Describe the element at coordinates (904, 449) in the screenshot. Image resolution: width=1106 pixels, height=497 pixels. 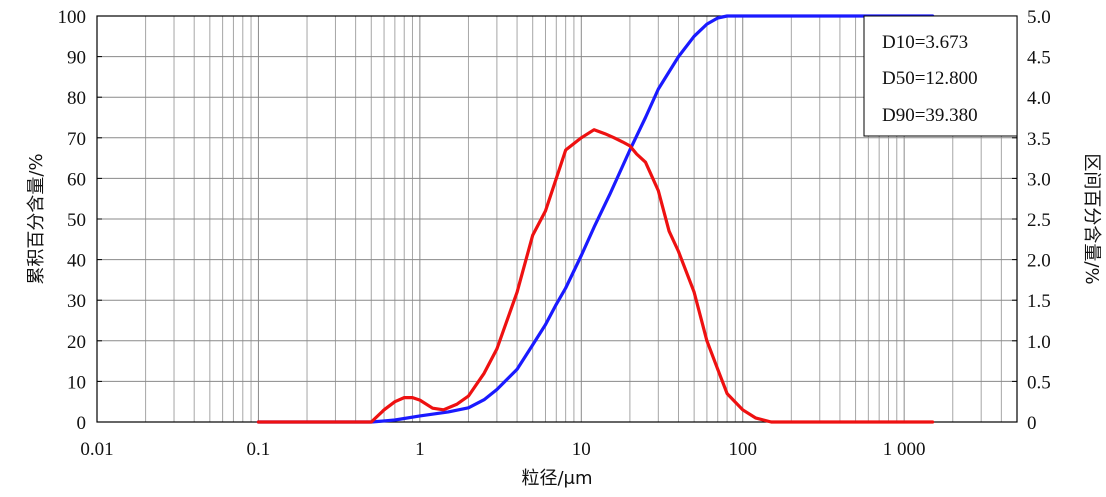
I see `x-tick-label: 1 000` at that location.